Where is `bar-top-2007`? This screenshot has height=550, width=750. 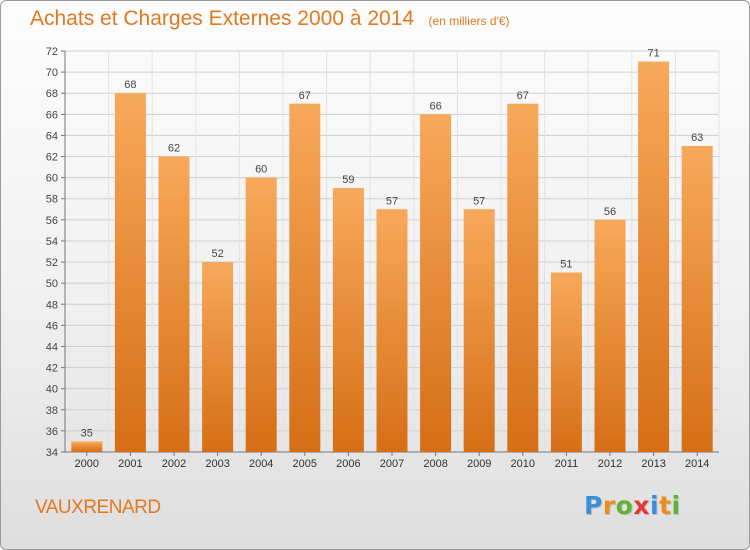 bar-top-2007 is located at coordinates (392, 210).